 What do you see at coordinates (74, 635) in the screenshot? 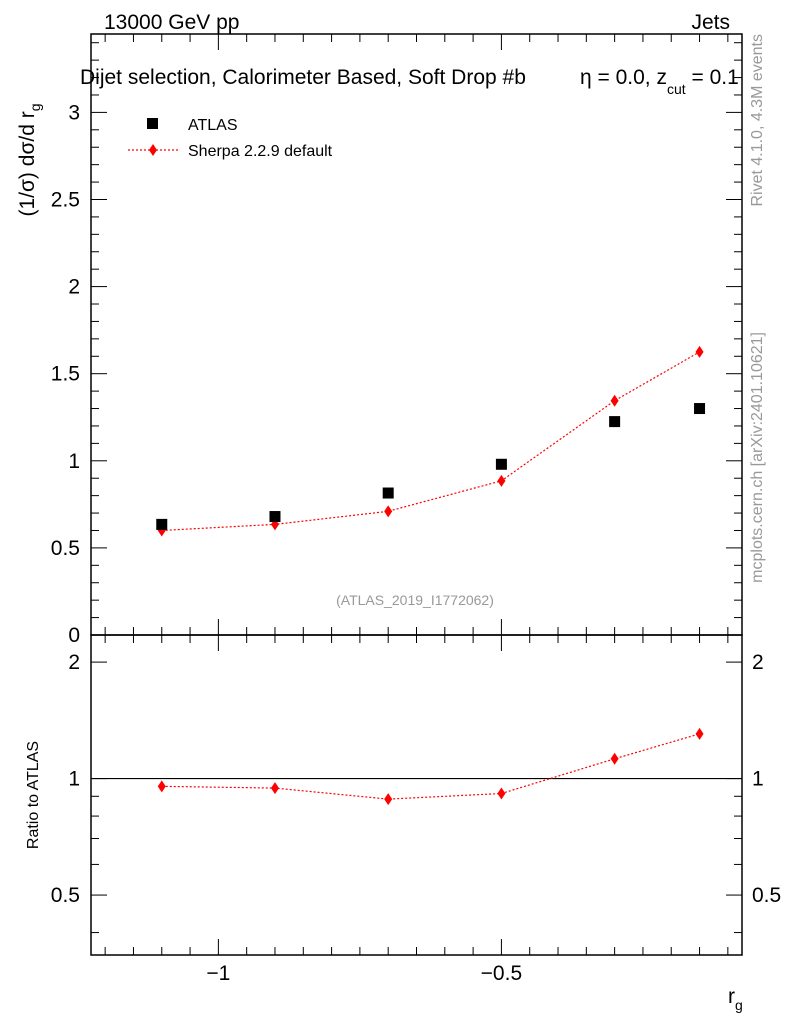
I see `main-ytick-label: 0` at bounding box center [74, 635].